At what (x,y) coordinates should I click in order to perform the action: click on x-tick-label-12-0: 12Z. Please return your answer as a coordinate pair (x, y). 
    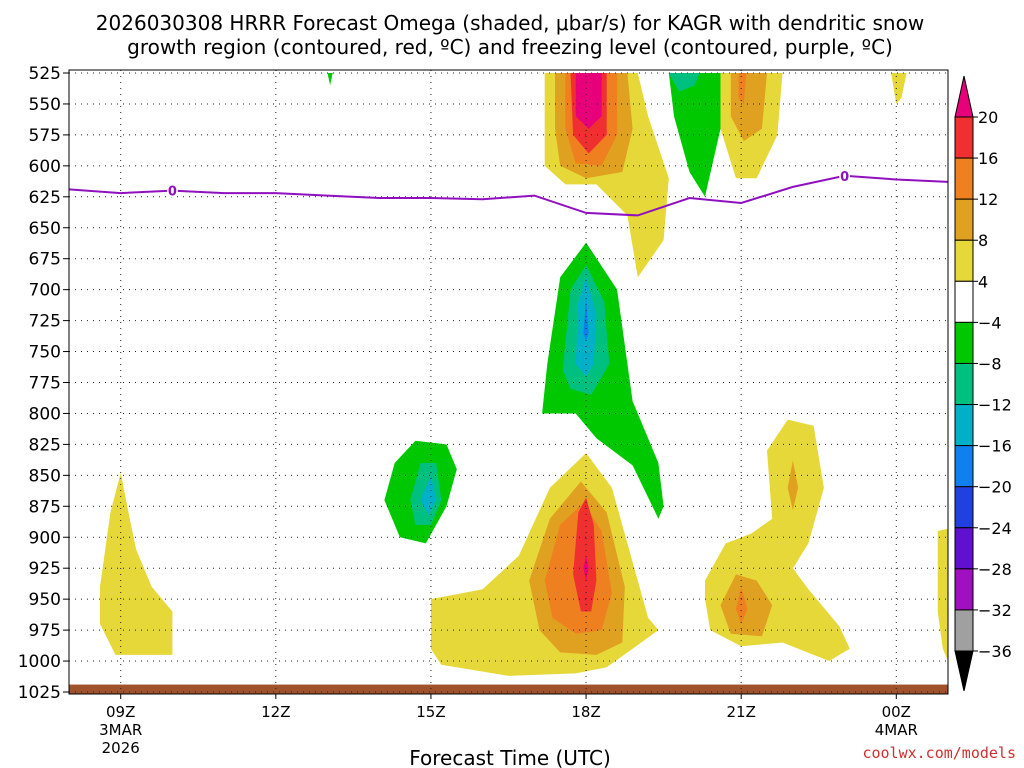
    Looking at the image, I should click on (275, 712).